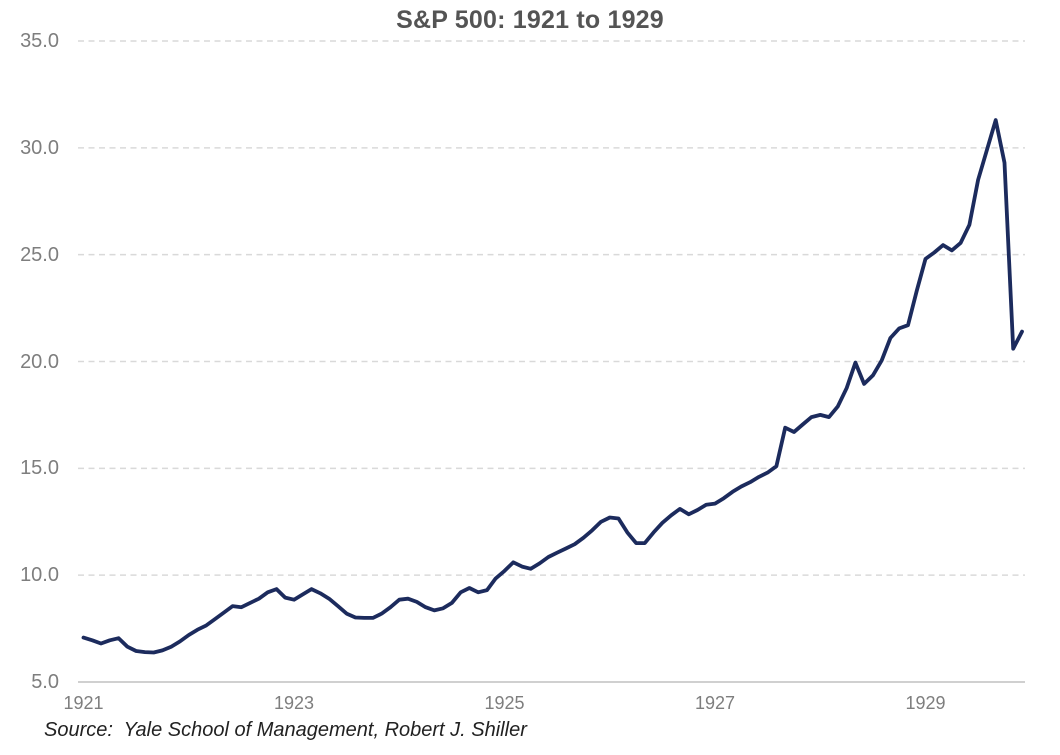 This screenshot has width=1060, height=755. What do you see at coordinates (715, 703) in the screenshot?
I see `x-axis-tick-label: 1927` at bounding box center [715, 703].